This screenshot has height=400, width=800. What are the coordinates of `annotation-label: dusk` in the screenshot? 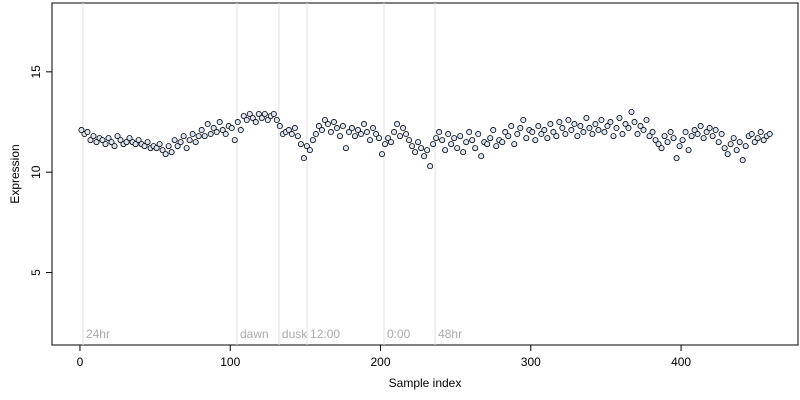 It's located at (295, 334).